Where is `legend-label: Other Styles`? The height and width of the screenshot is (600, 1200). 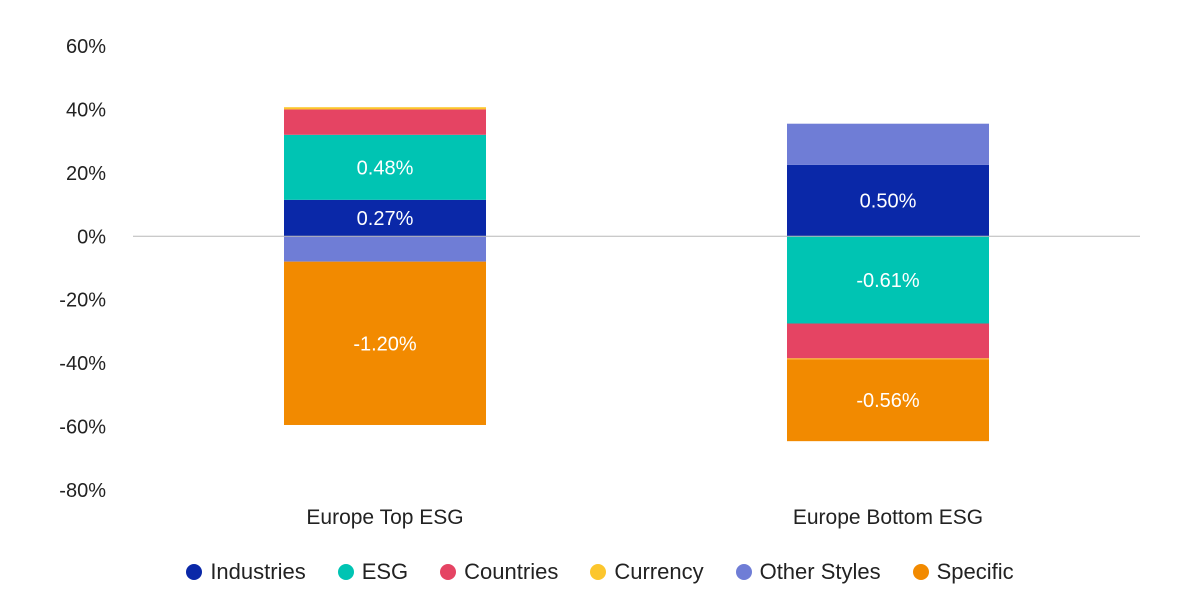
legend-label: Other Styles is located at coordinates (820, 571).